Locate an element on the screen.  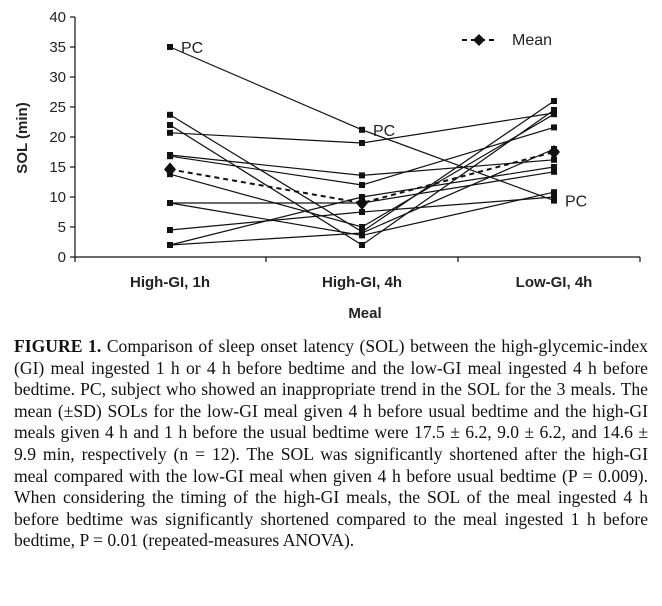
y-tick-label: 5 is located at coordinates (62, 227).